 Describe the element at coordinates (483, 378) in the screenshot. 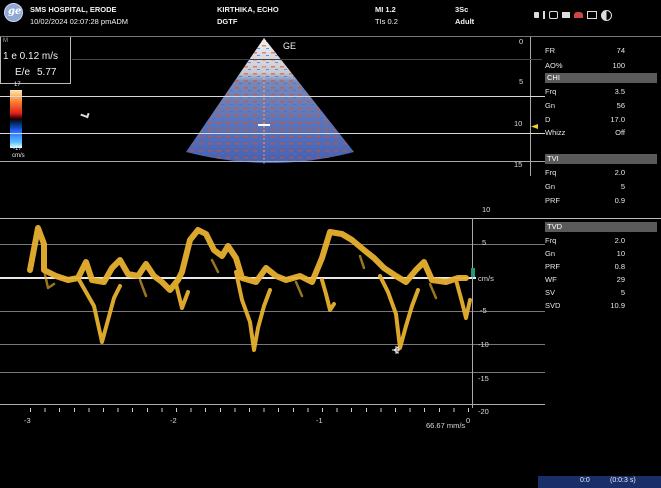

I see `velocity-tick-m15: -15` at that location.